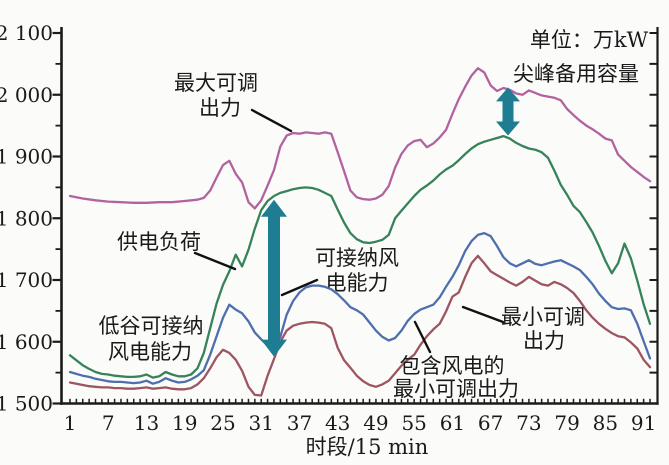 The width and height of the screenshot is (669, 465). I want to click on supply-load-label: 供电负荷, so click(159, 242).